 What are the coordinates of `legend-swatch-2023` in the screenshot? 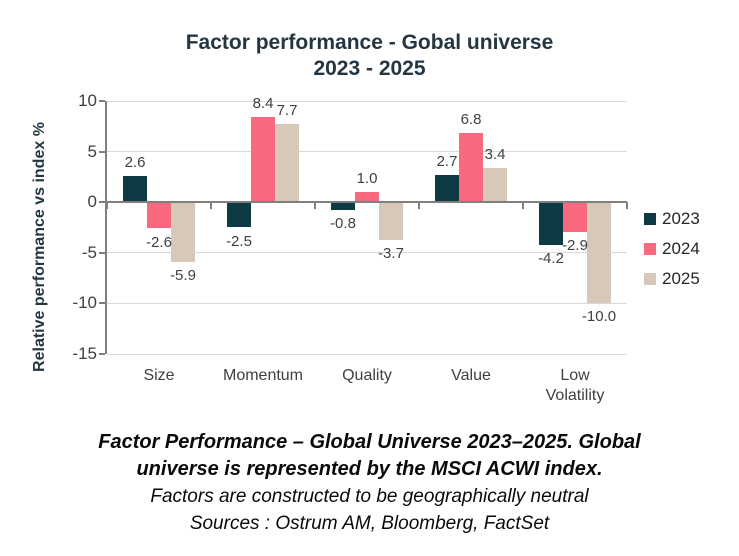 It's located at (650, 219).